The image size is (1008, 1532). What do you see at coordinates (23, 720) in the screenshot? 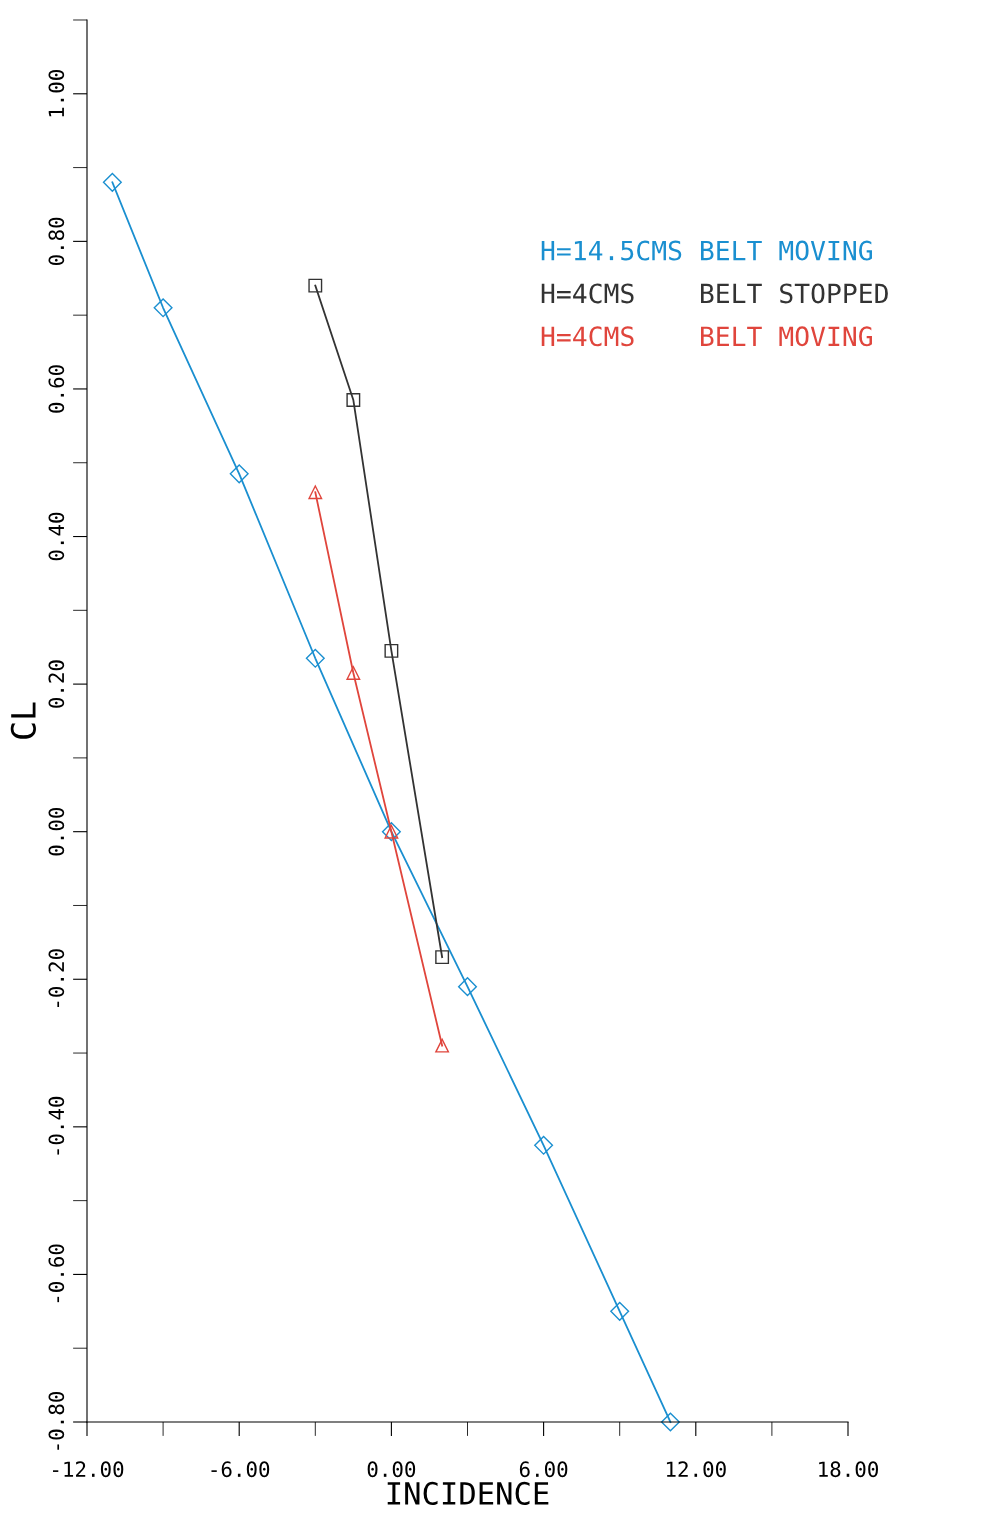
I see `y-axis-title: CL` at bounding box center [23, 720].